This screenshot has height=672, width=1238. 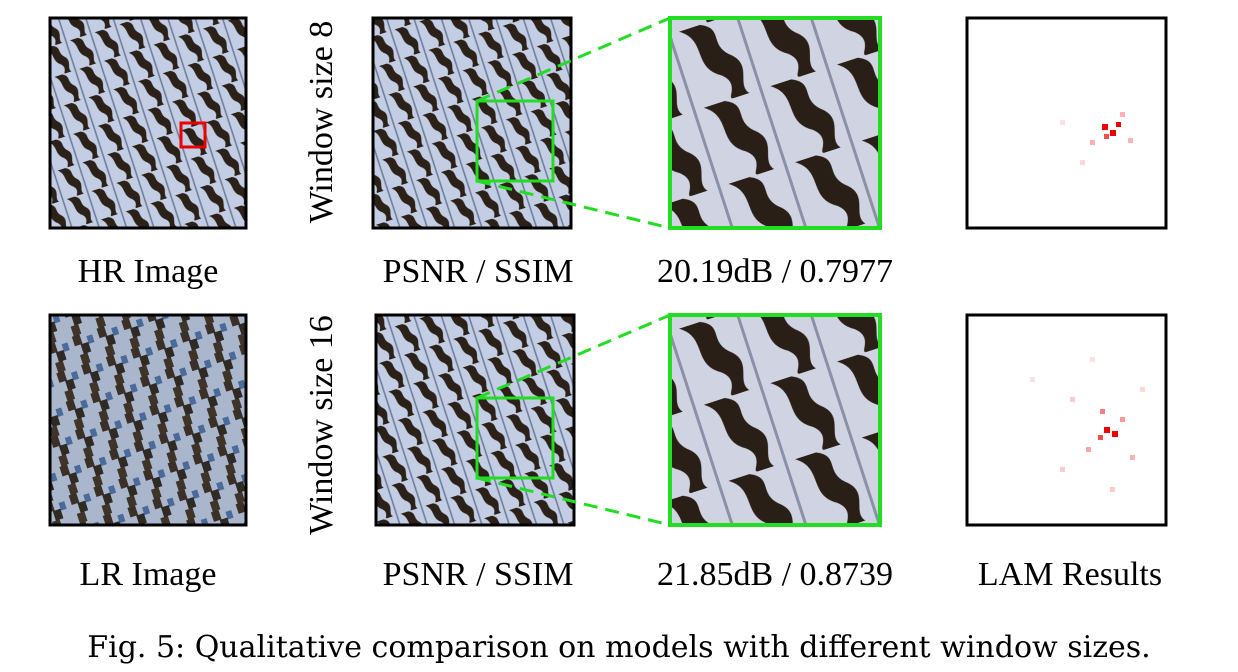 I want to click on image-label: LAM Results, so click(x=1070, y=574).